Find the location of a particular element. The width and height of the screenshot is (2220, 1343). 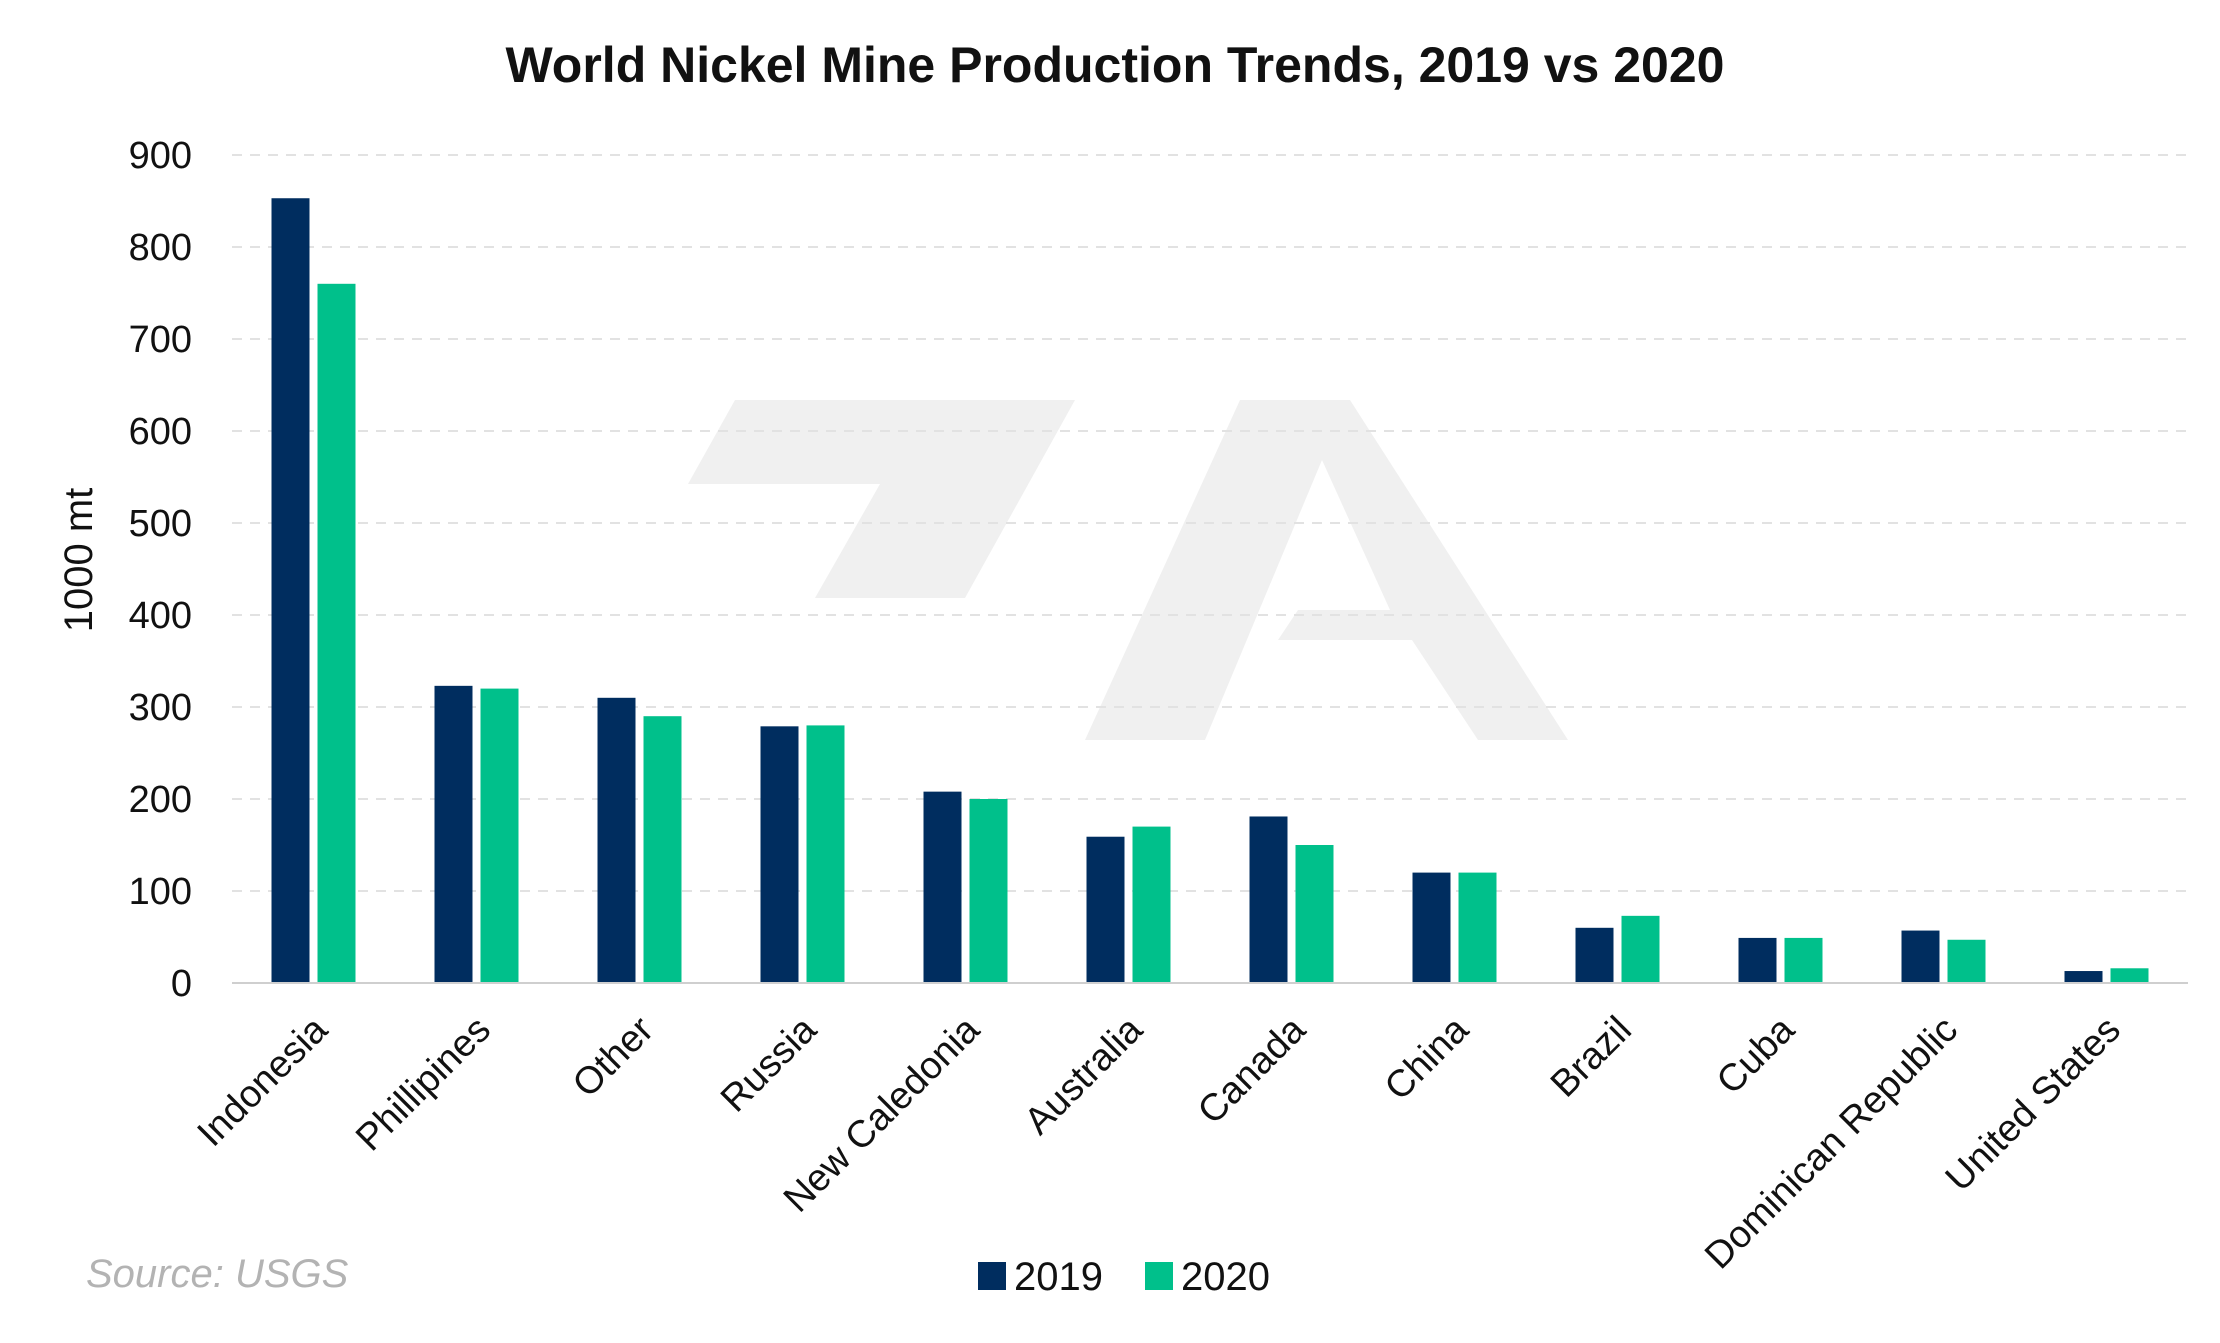

bar-2020-australia is located at coordinates (1151, 904).